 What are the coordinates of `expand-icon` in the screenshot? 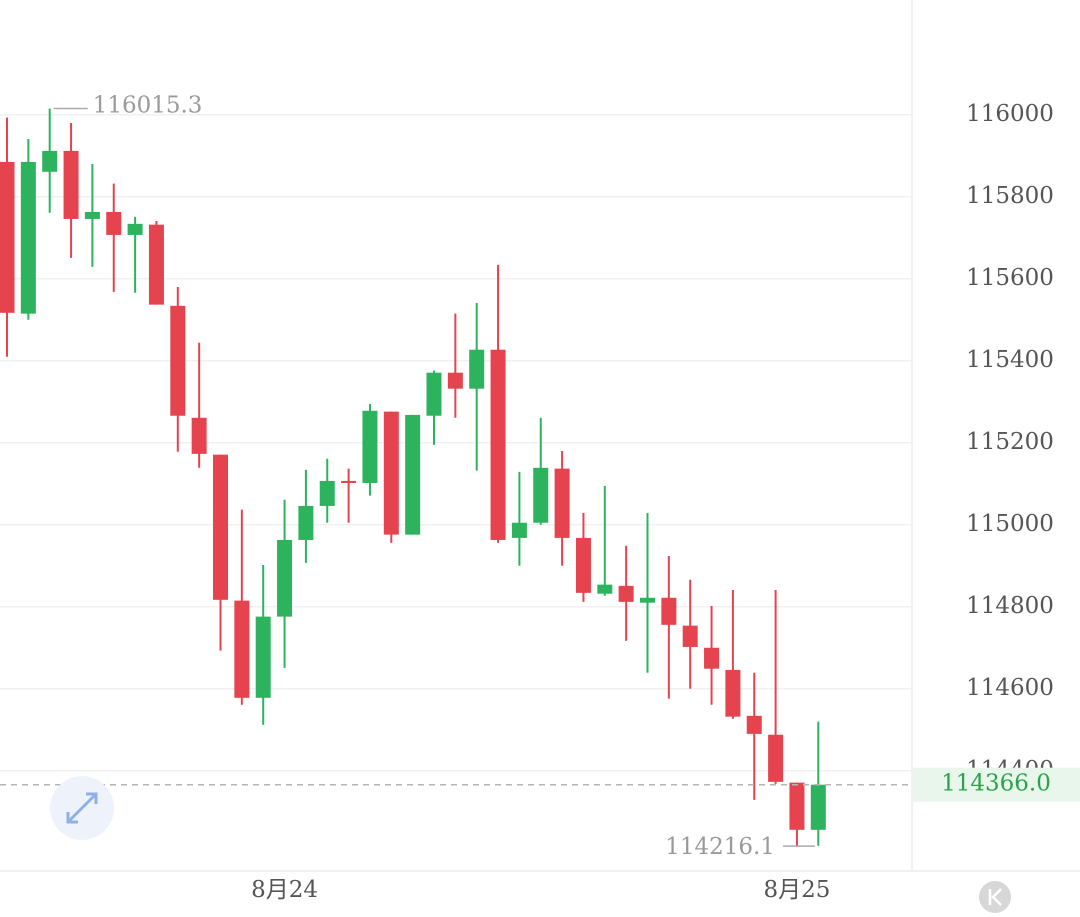 It's located at (82, 808).